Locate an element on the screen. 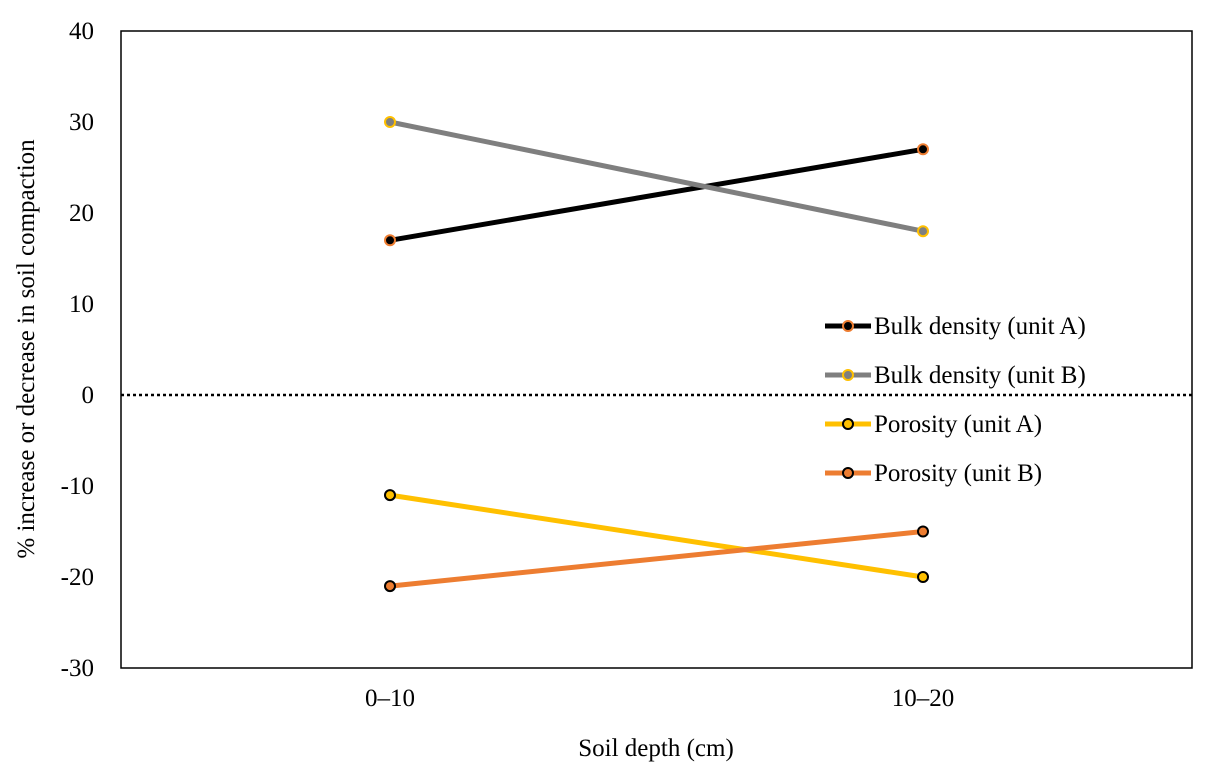  y-tick-label: 10 is located at coordinates (81, 304).